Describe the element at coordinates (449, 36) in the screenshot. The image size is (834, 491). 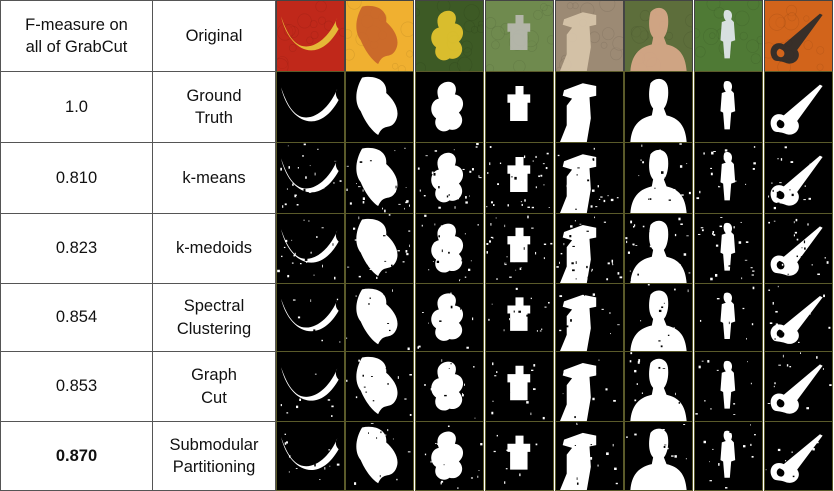
I see `flower-photo` at that location.